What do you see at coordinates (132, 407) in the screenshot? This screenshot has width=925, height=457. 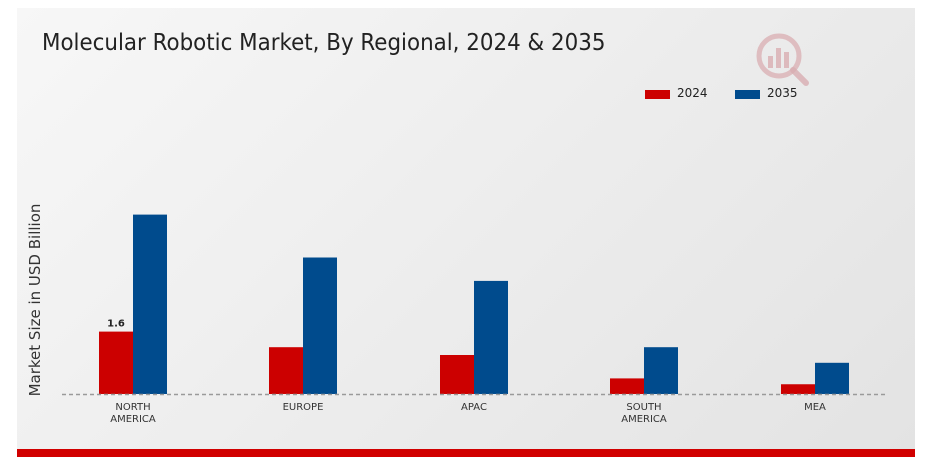 I see `x-tick-label-0: NORTH` at bounding box center [132, 407].